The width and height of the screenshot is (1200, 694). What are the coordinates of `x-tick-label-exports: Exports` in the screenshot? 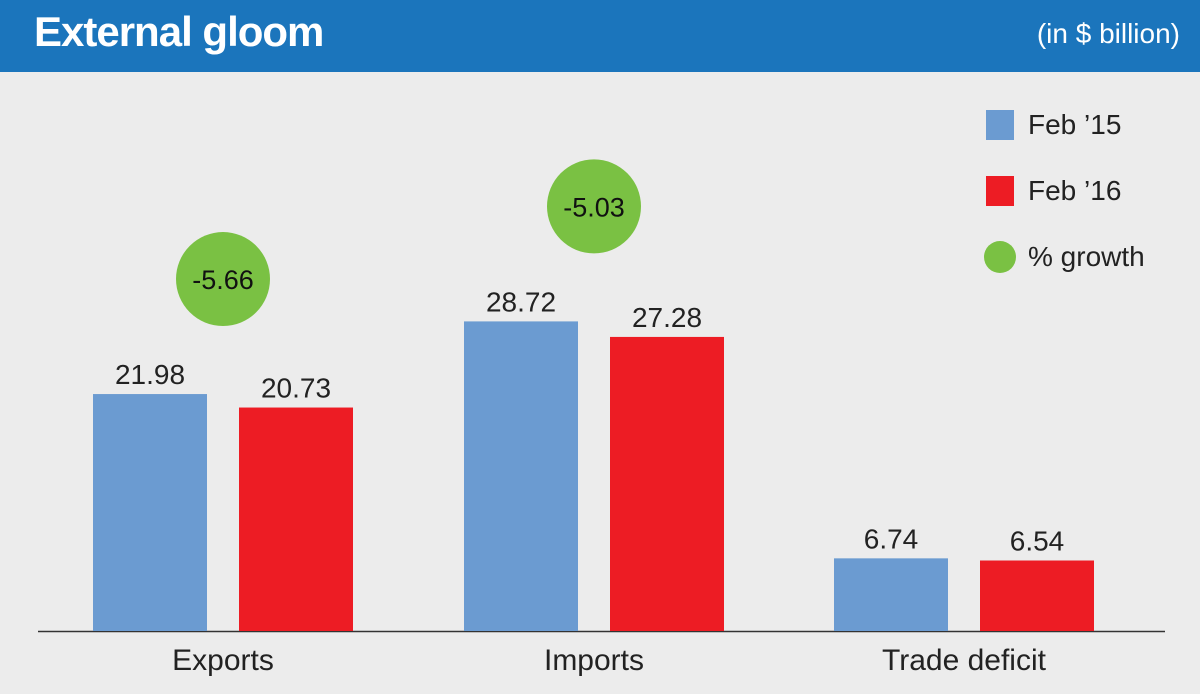 It's located at (223, 660).